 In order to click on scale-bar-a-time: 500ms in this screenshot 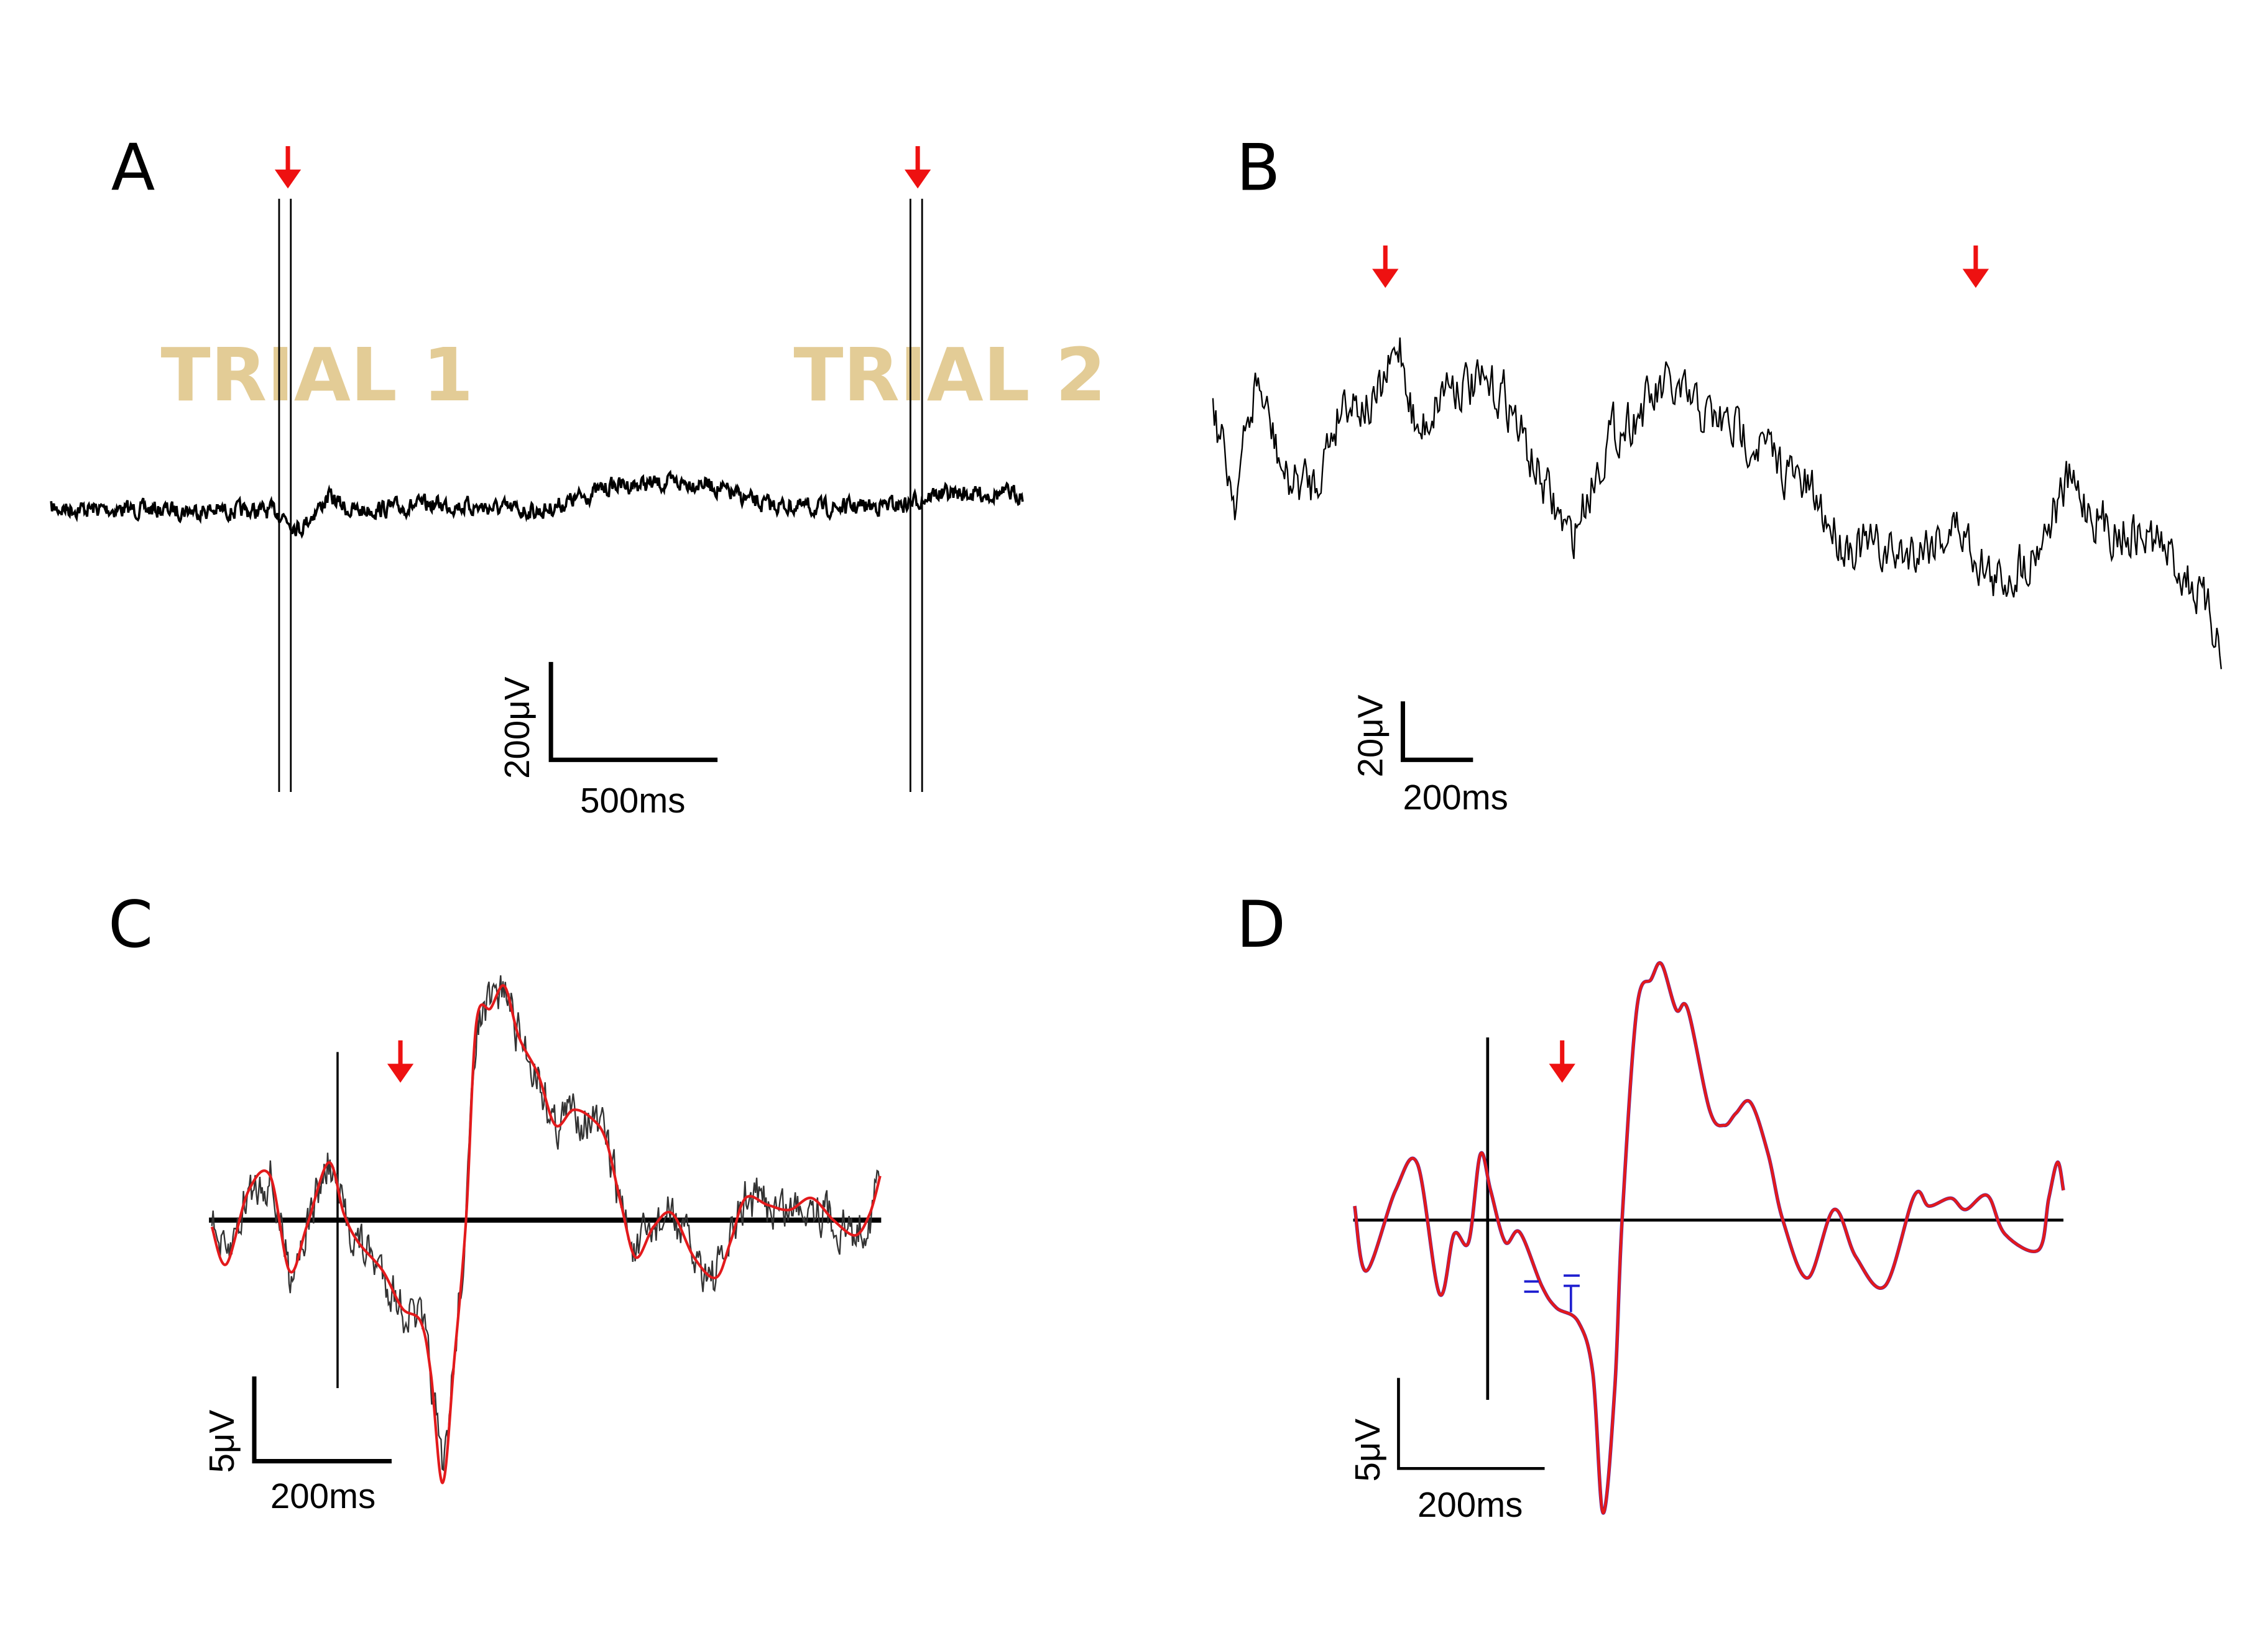, I will do `click(632, 800)`.